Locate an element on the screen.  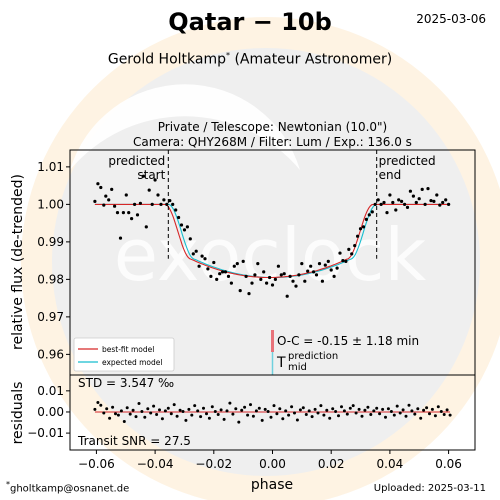
residual-y-tick-label: 0.01 is located at coordinates (50, 391).